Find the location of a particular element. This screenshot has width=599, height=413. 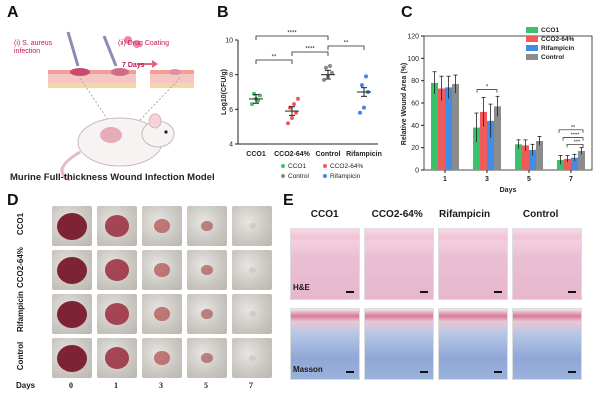

y-tick-label: 6 is located at coordinates (231, 110).